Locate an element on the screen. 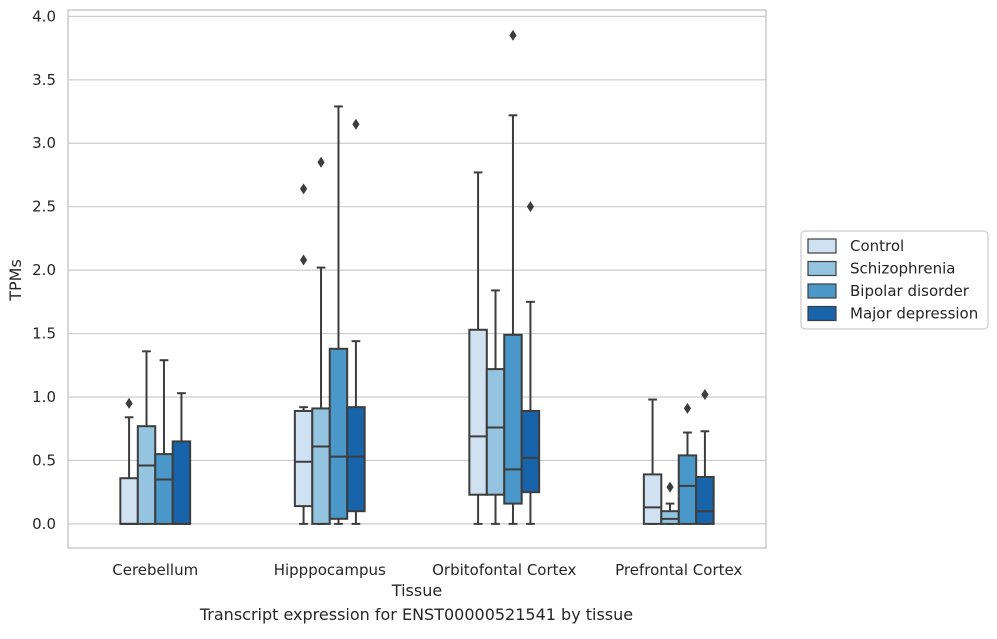 This screenshot has width=997, height=639. box-hipppocampus-bipolar-disorder is located at coordinates (338, 315).